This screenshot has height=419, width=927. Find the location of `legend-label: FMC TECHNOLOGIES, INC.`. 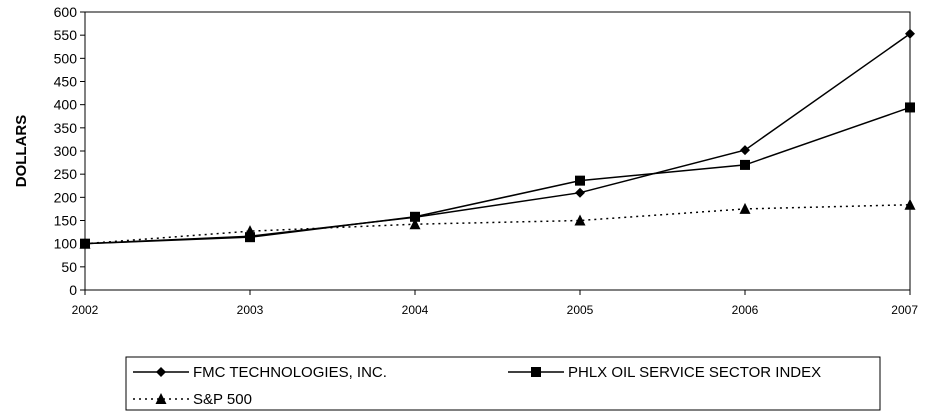

legend-label: FMC TECHNOLOGIES, INC. is located at coordinates (290, 372).